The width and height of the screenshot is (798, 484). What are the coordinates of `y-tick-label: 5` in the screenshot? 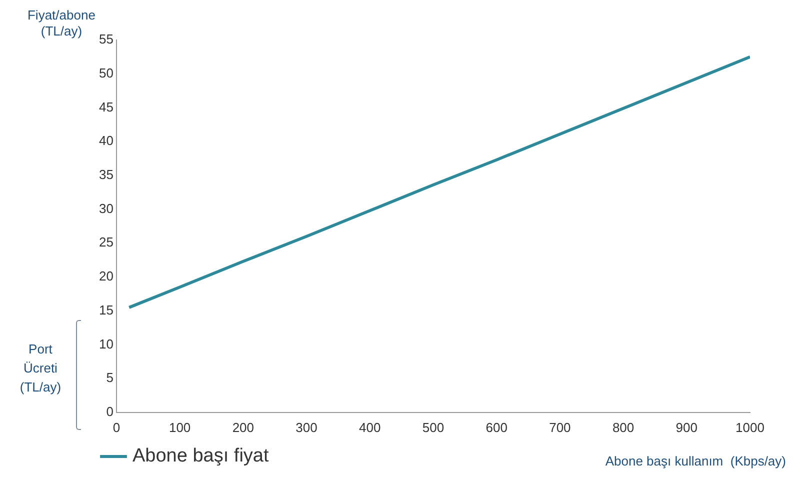 It's located at (110, 378).